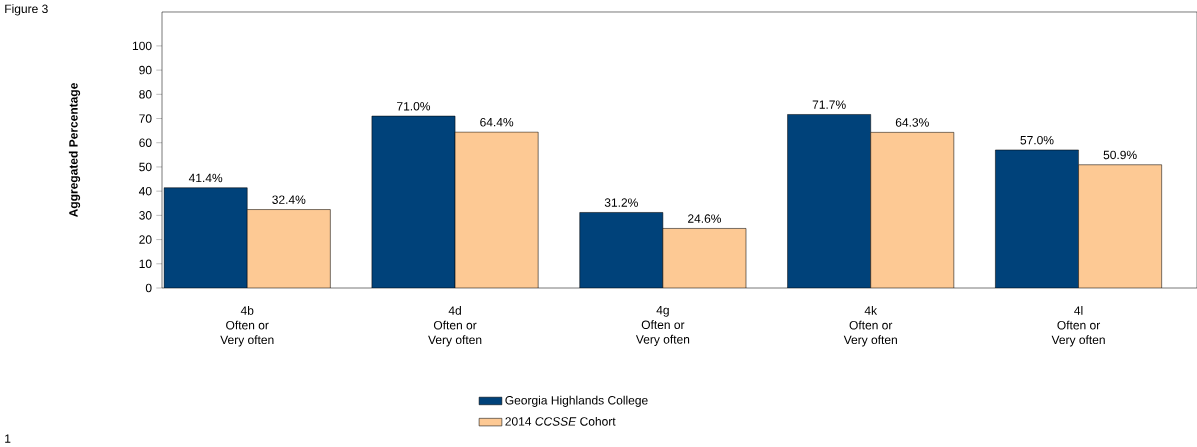 This screenshot has width=1197, height=447. I want to click on data-label: 31.2%, so click(621, 202).